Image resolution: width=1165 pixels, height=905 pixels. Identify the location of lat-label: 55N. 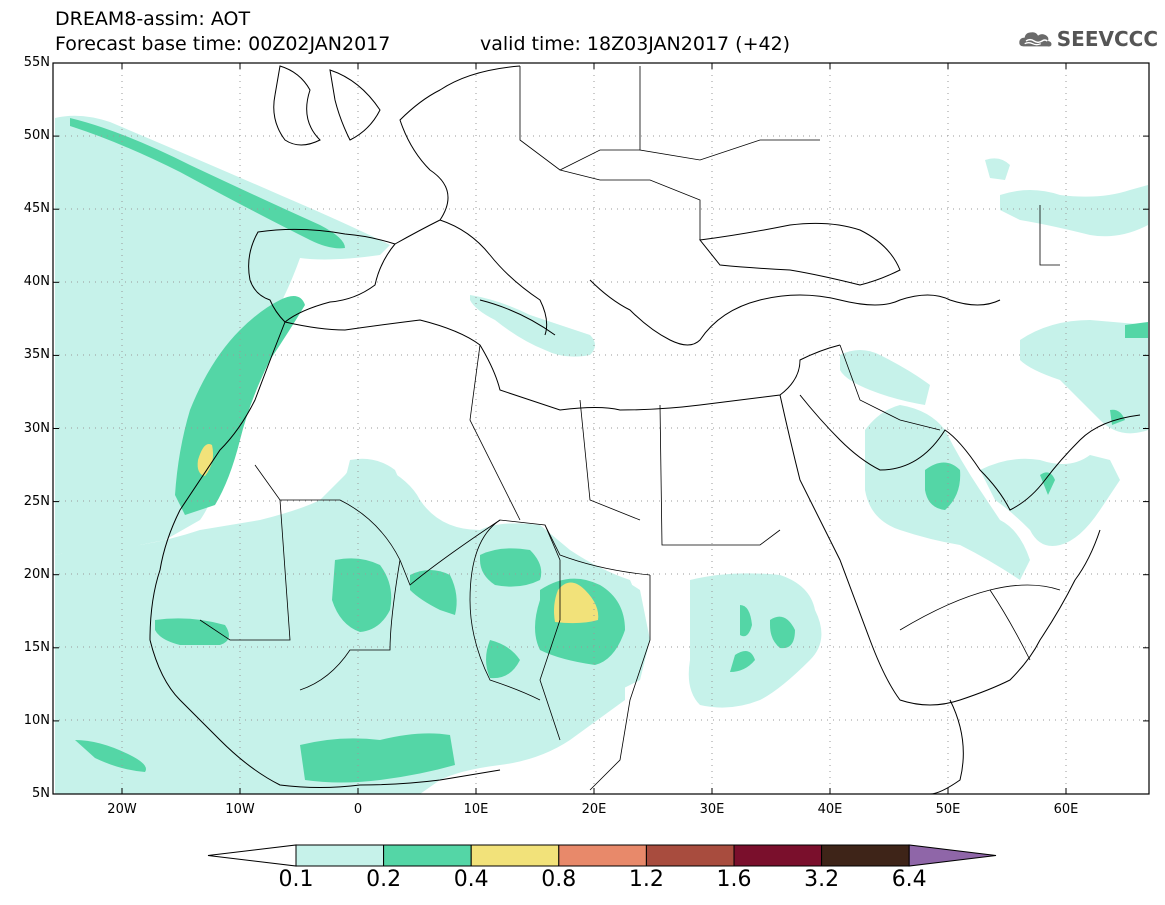
(36, 62).